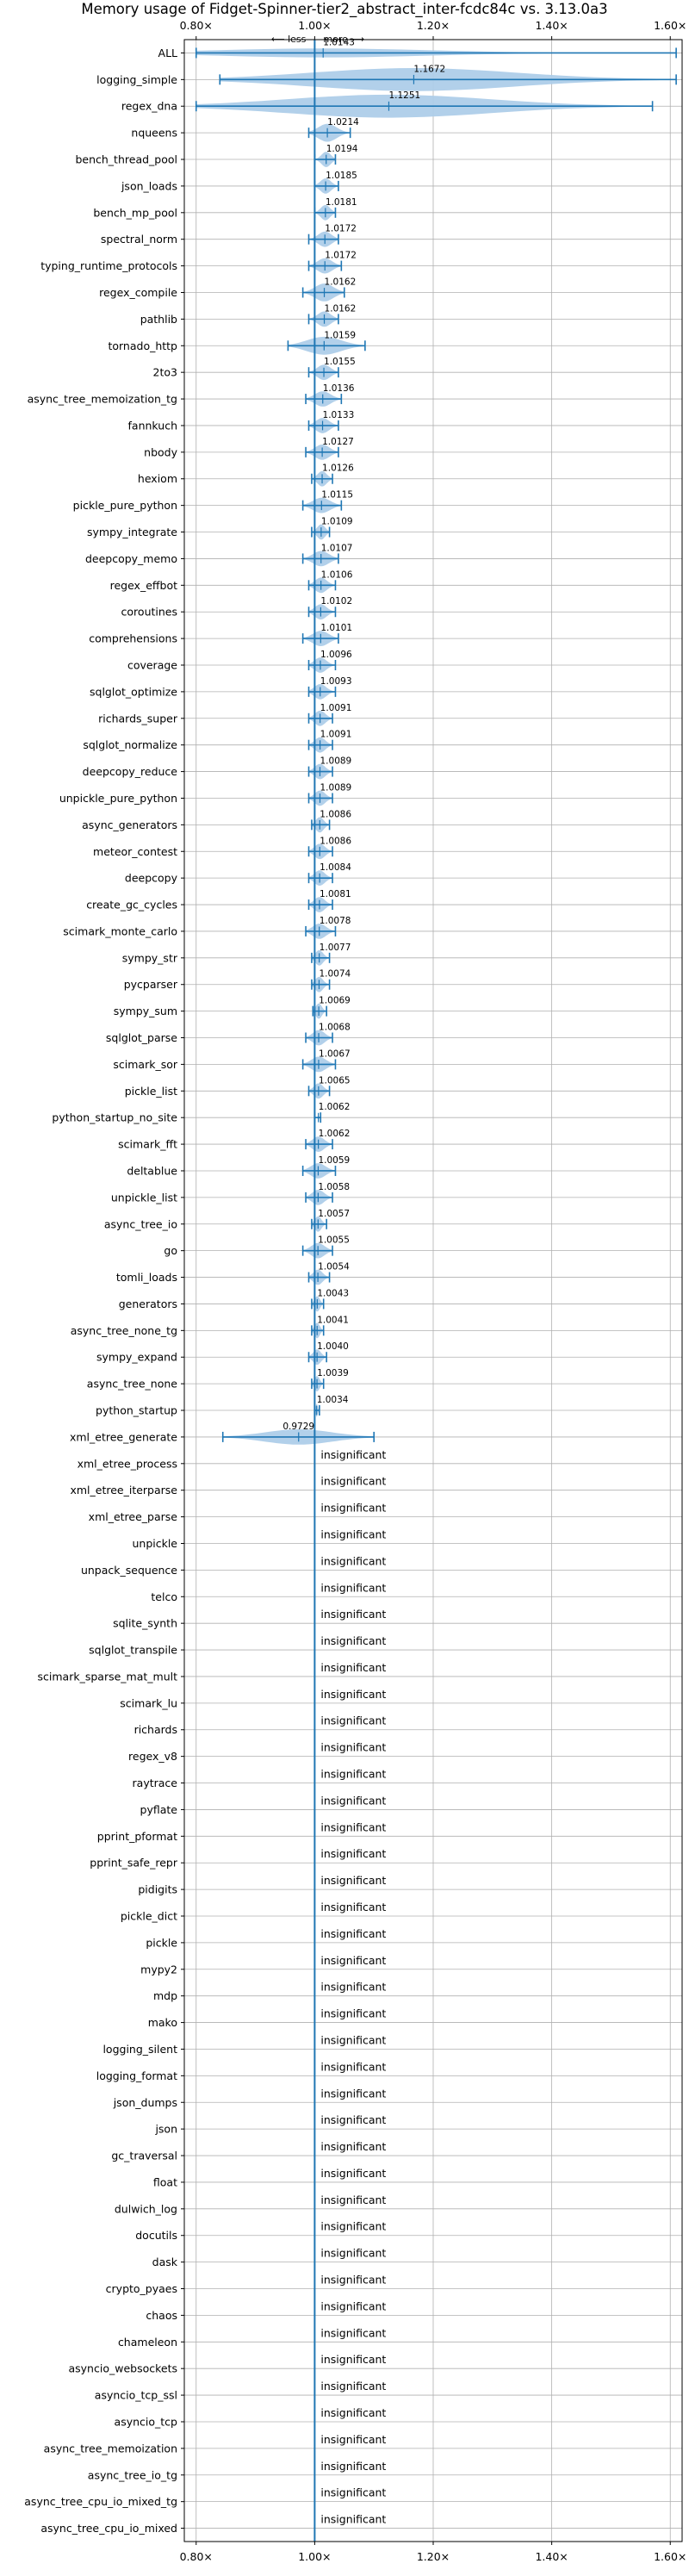 This screenshot has height=2576, width=689. What do you see at coordinates (334, 1187) in the screenshot?
I see `value-label: 1.0058` at bounding box center [334, 1187].